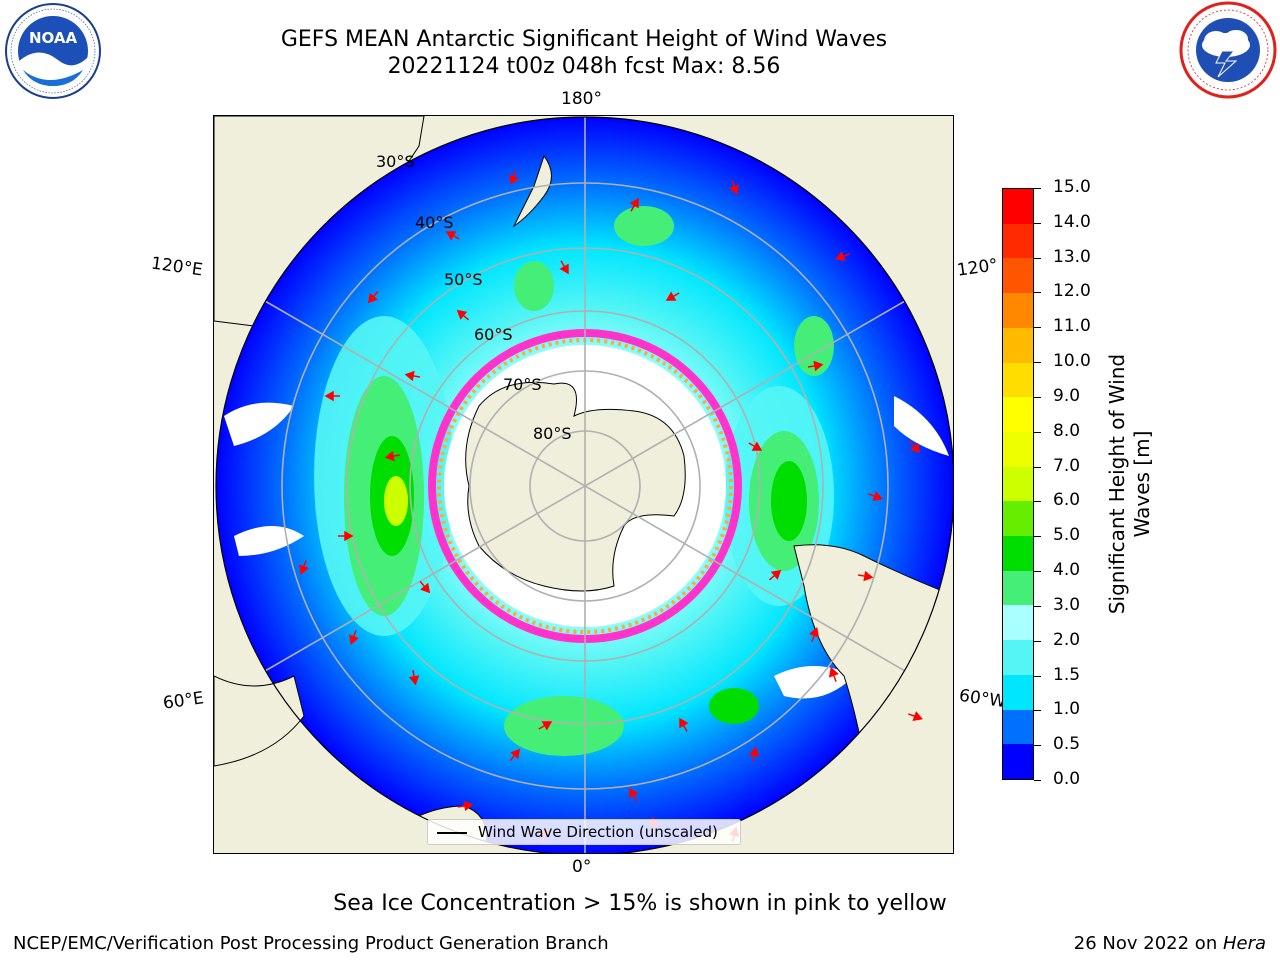  What do you see at coordinates (1067, 604) in the screenshot?
I see `colorbar-tick-label: 3.0` at bounding box center [1067, 604].